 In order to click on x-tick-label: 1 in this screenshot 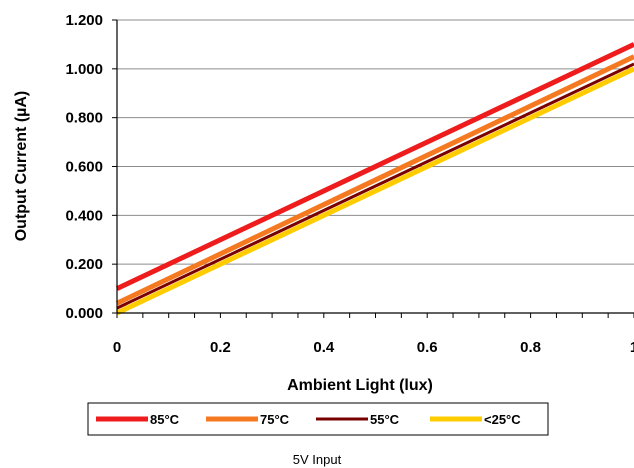, I will do `click(632, 347)`.